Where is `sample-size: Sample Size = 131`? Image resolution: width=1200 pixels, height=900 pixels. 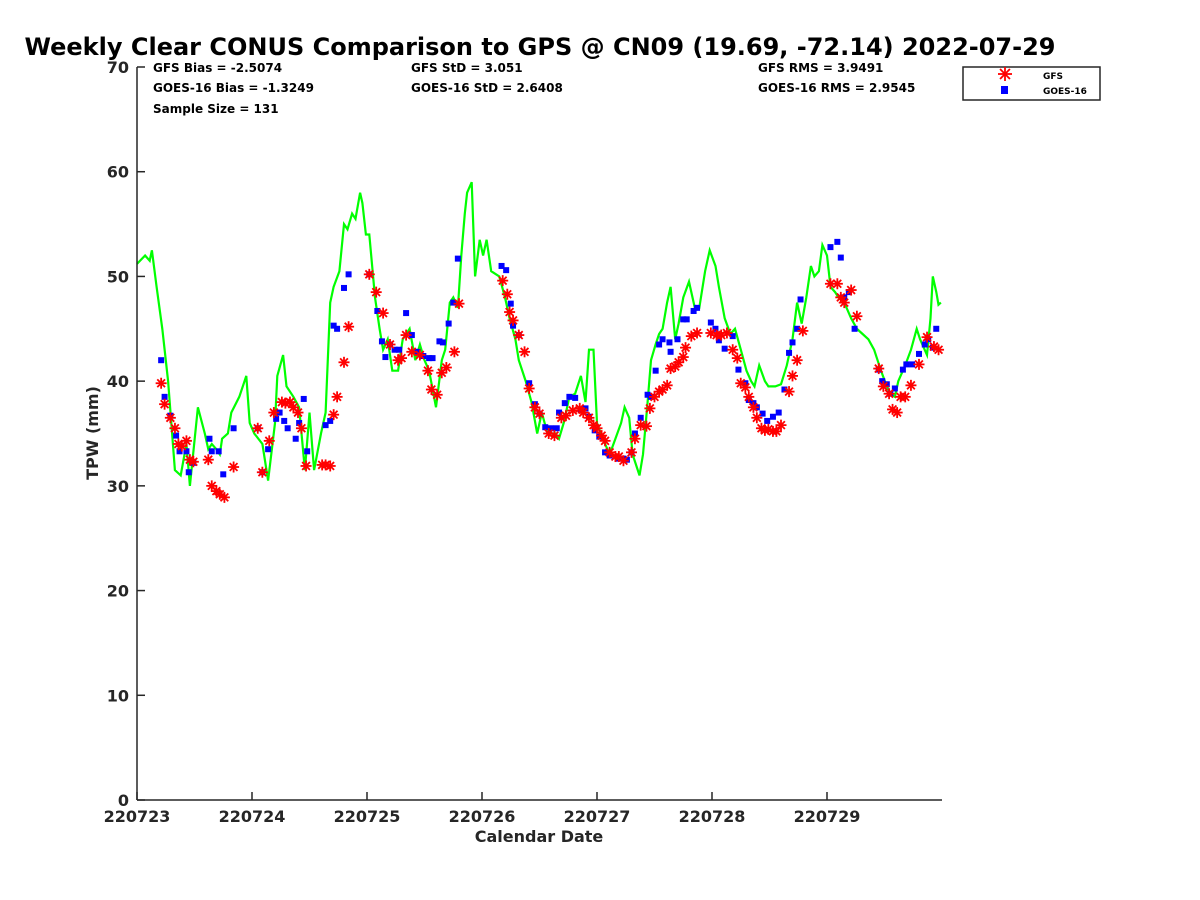
sample-size: Sample Size = 131 is located at coordinates (216, 109).